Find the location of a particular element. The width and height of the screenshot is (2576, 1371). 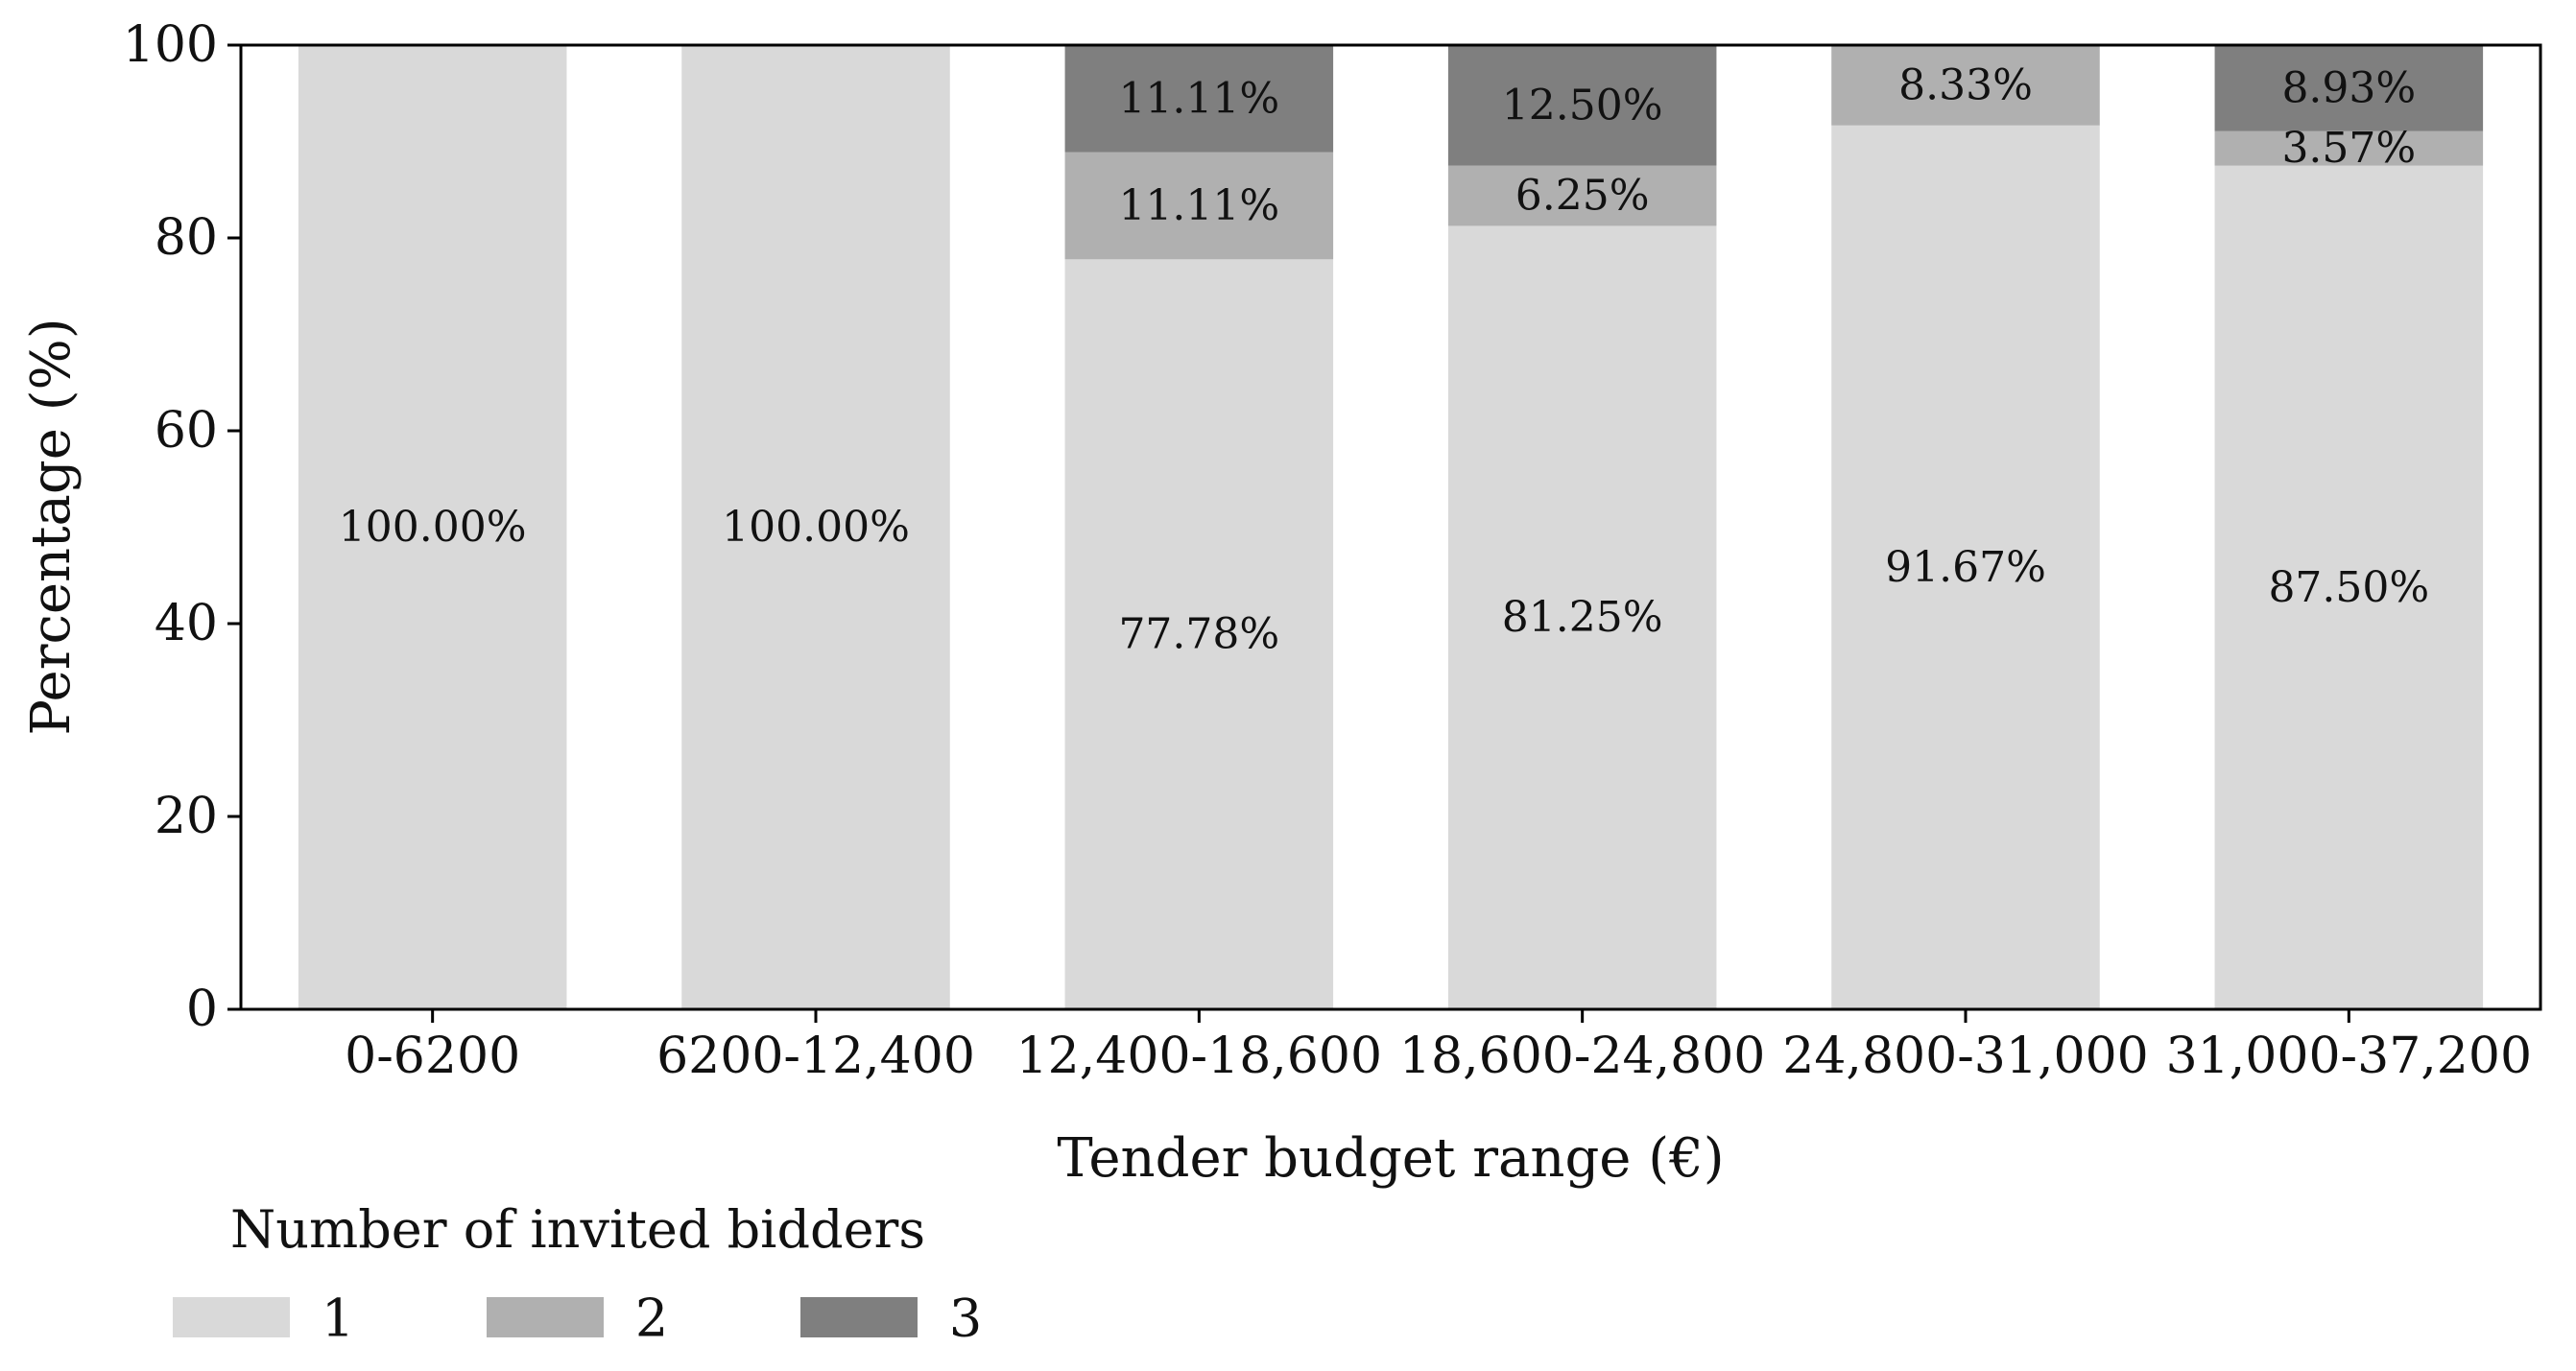

x-tick-label: 24,800-31,000 is located at coordinates (1965, 1057).